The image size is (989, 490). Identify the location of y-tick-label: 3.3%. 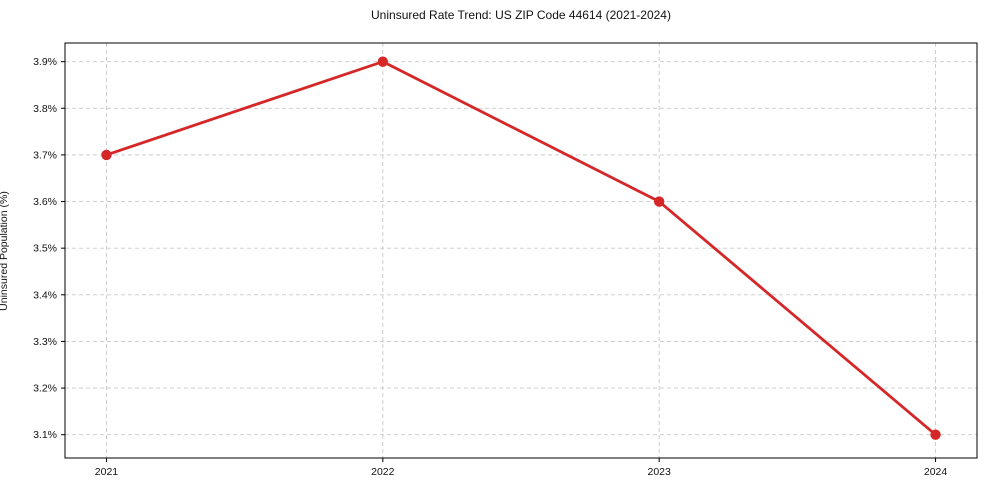
(45, 342).